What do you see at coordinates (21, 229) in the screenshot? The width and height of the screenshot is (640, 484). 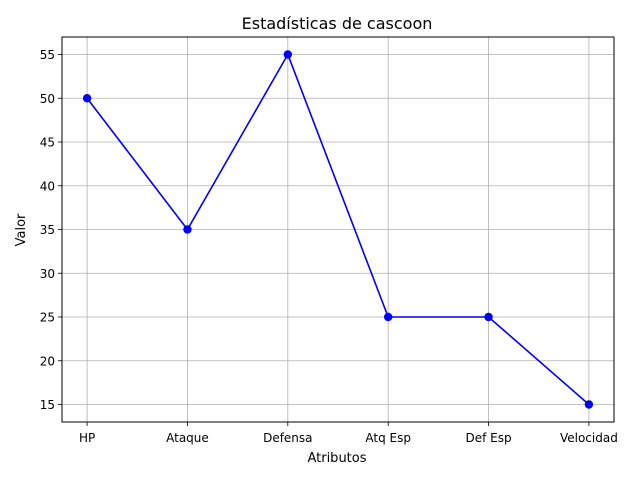 I see `y-axis-label: Valor` at bounding box center [21, 229].